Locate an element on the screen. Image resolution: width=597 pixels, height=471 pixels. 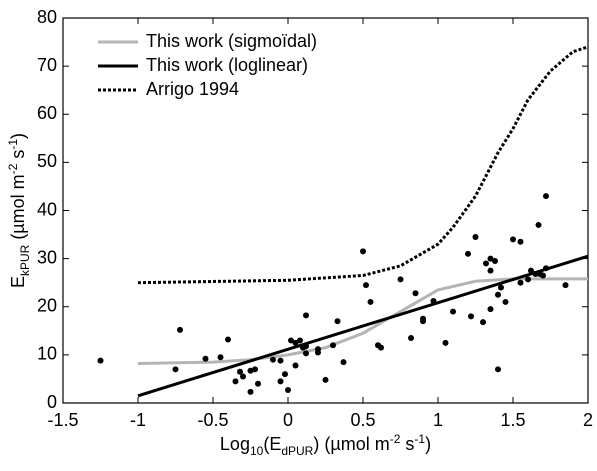
xlabel-part: s is located at coordinates (407, 444).